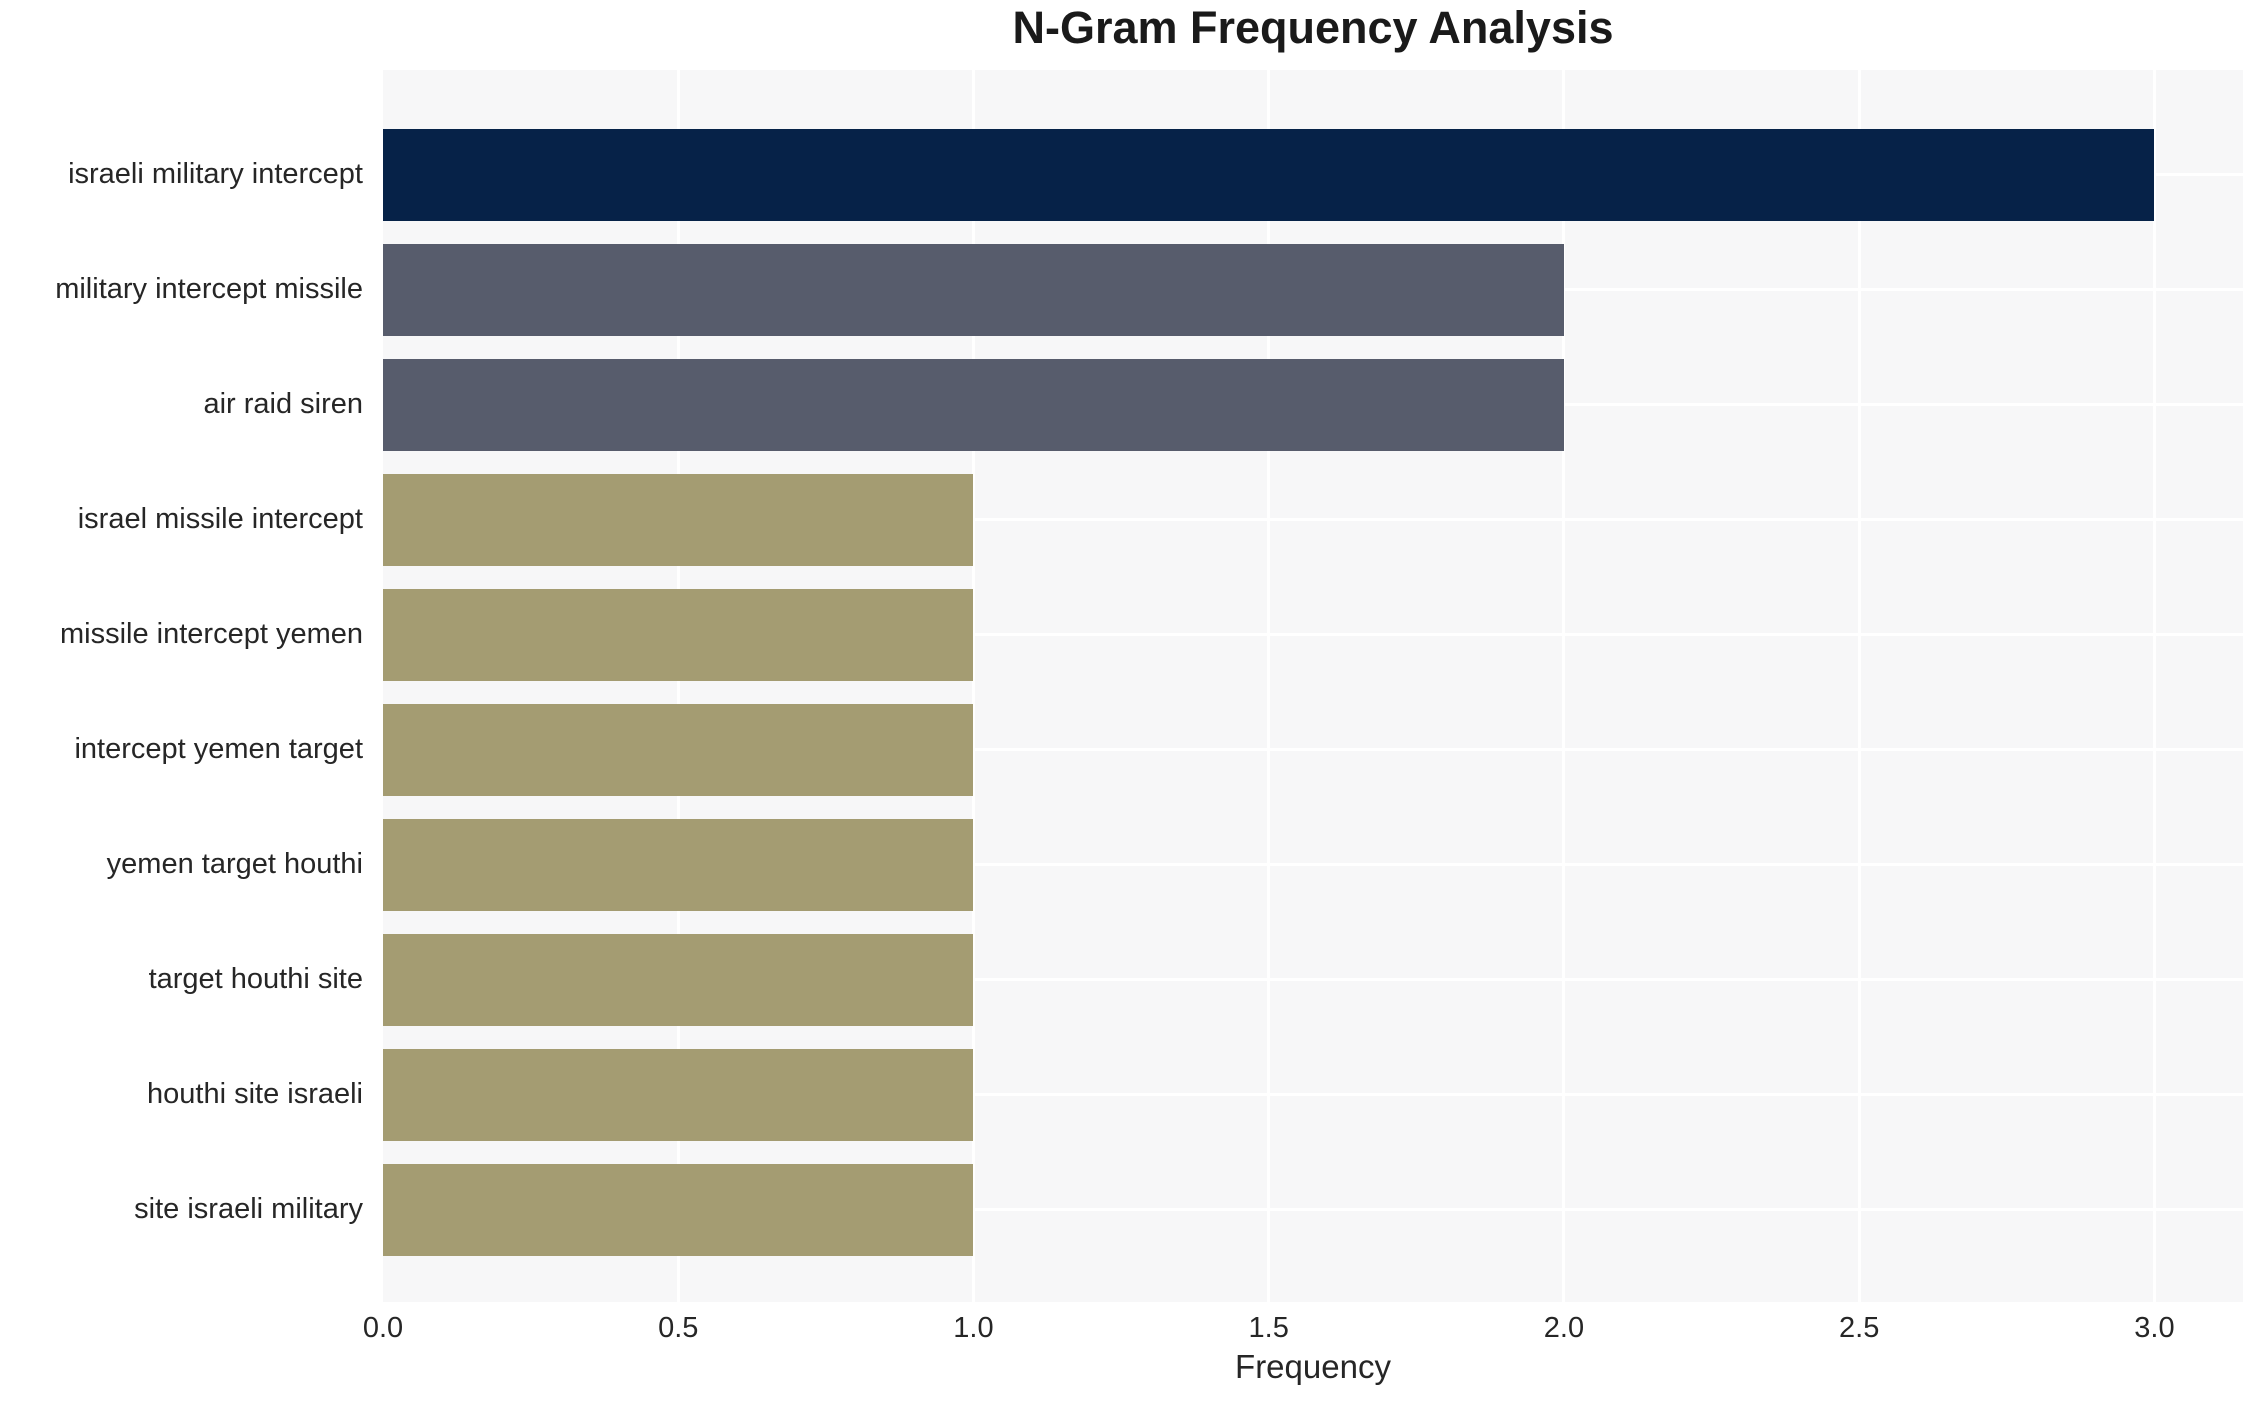  What do you see at coordinates (1268, 1328) in the screenshot?
I see `x-tick-label: 1.5` at bounding box center [1268, 1328].